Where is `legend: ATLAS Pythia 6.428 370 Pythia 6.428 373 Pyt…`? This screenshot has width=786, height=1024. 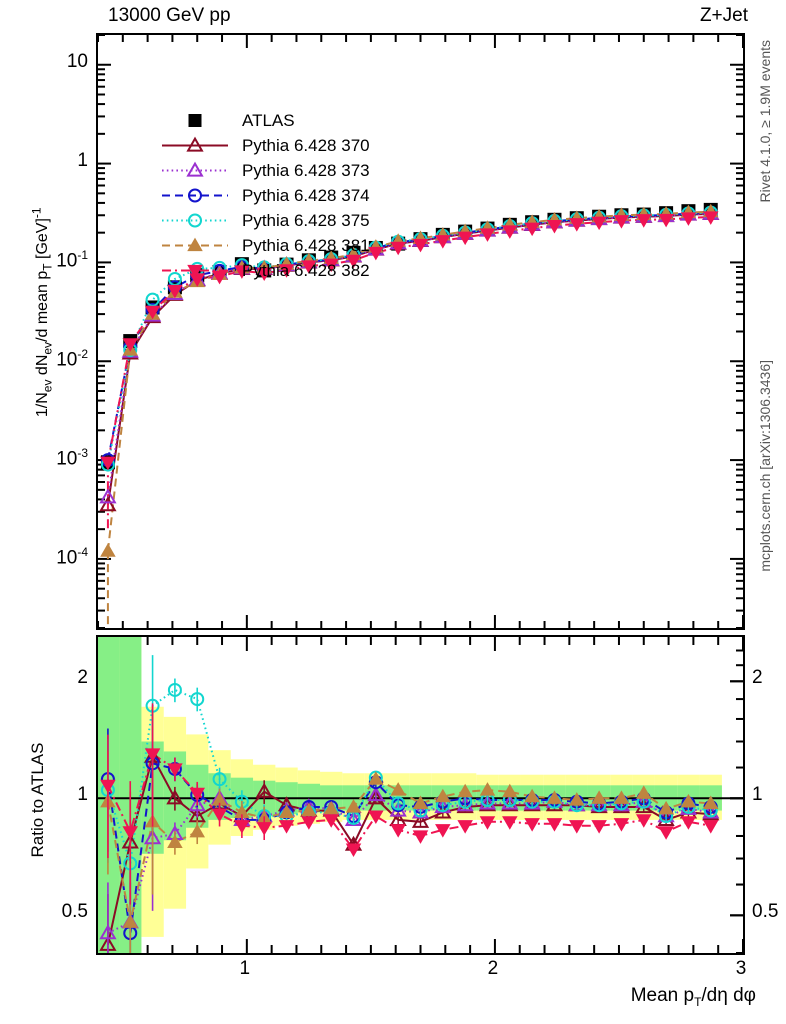
legend: ATLAS Pythia 6.428 370 Pythia 6.428 373 Pyt… is located at coordinates (264, 195).